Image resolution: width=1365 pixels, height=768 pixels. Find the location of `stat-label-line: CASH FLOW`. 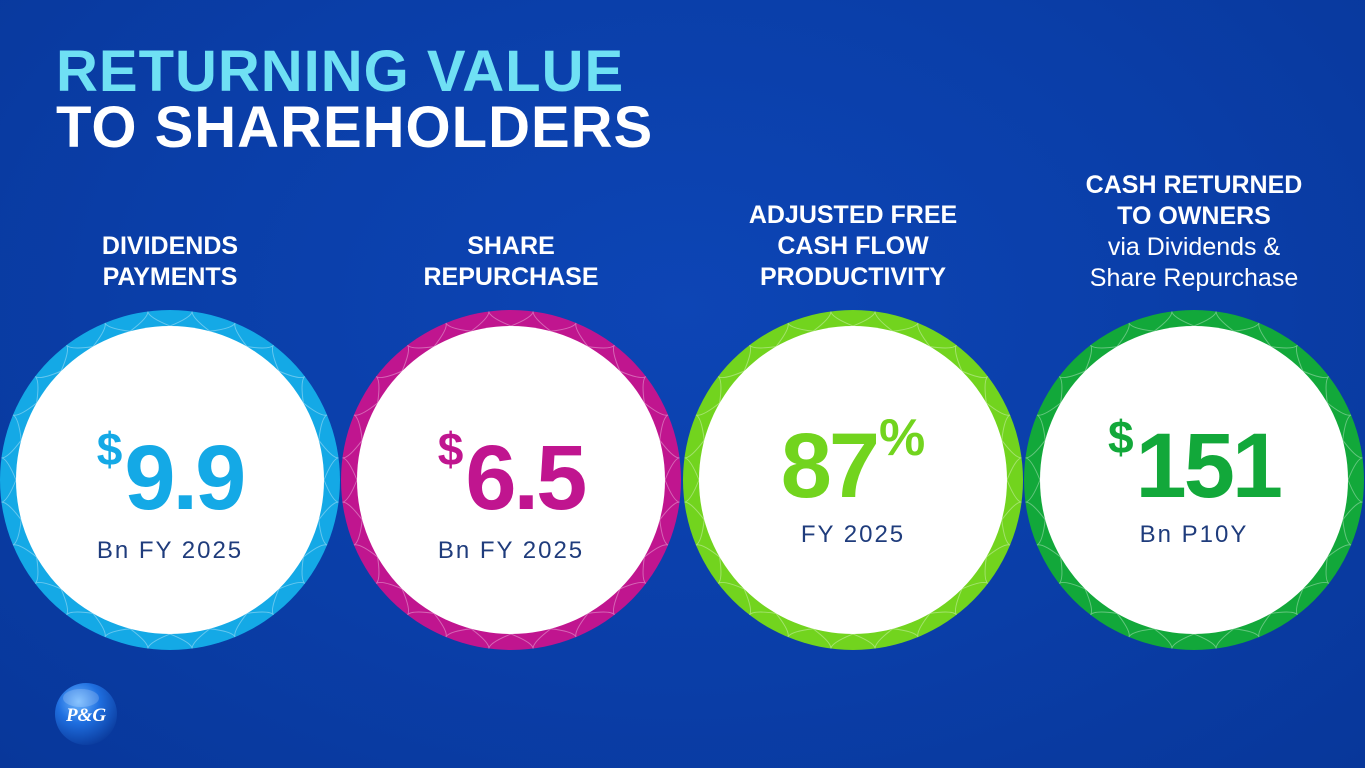

stat-label-line: CASH FLOW is located at coordinates (853, 246).